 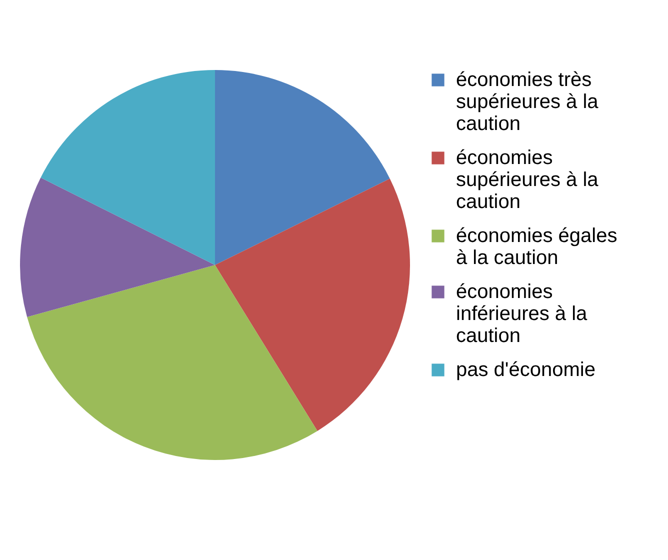 I want to click on legend-label: pas d'économie, so click(x=526, y=370).